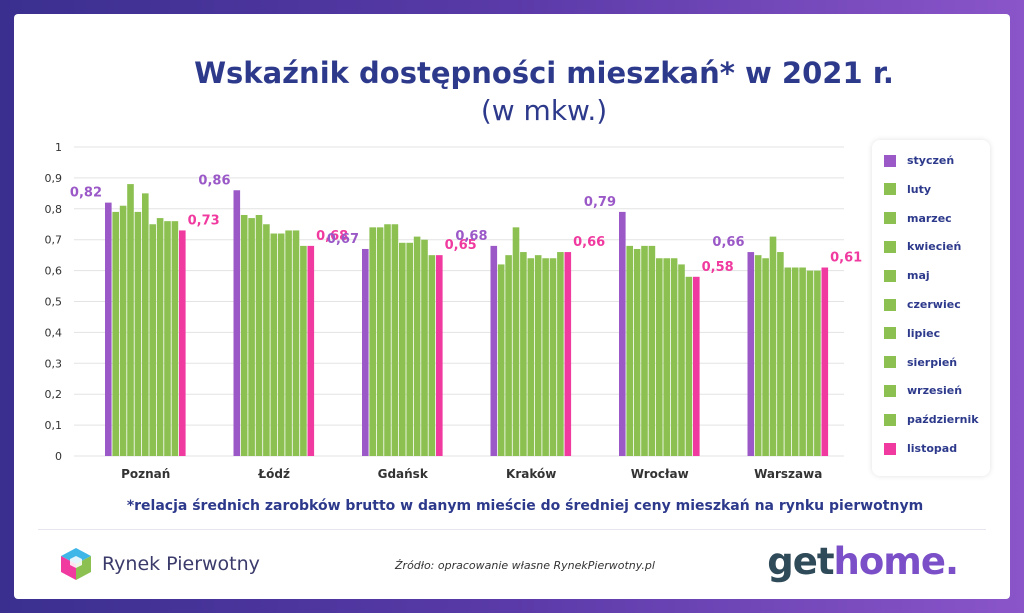 The image size is (1024, 613). I want to click on legend-item: czerwiec, so click(922, 304).